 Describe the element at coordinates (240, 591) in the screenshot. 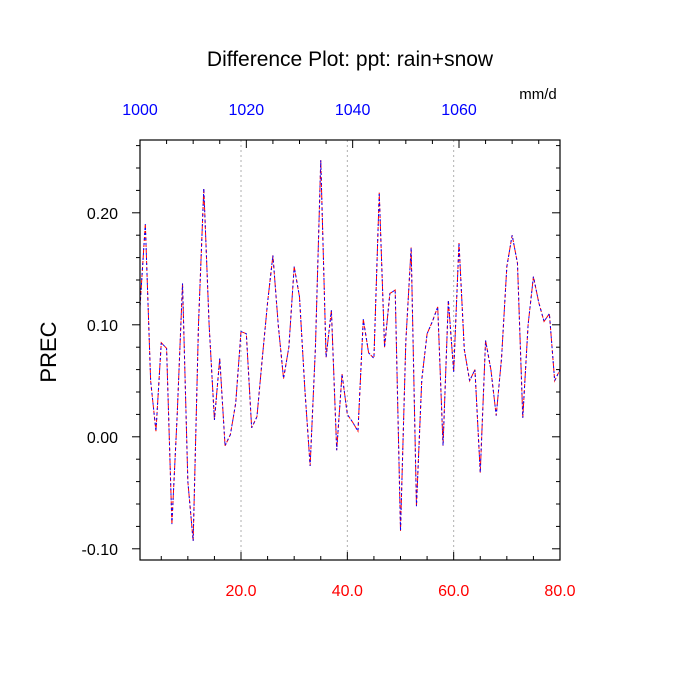

I see `x-tick-label: 20.0` at that location.